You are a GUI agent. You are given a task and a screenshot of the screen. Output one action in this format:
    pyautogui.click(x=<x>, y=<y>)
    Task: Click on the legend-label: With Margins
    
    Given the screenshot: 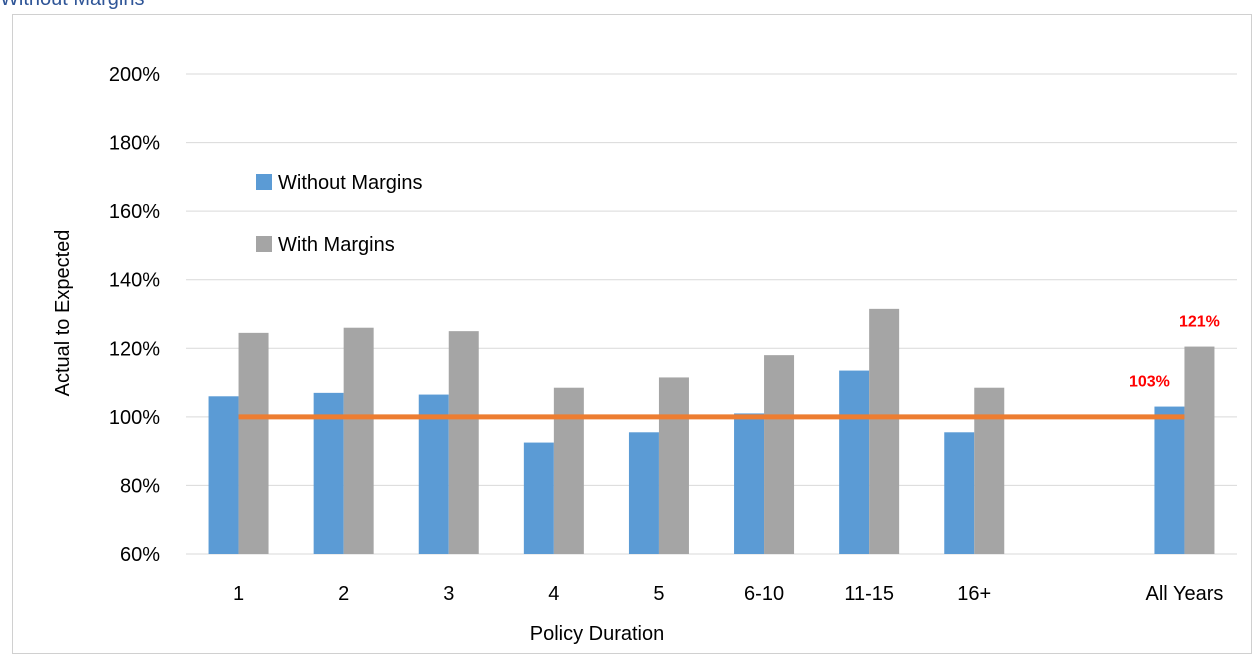 What is the action you would take?
    pyautogui.click(x=336, y=245)
    